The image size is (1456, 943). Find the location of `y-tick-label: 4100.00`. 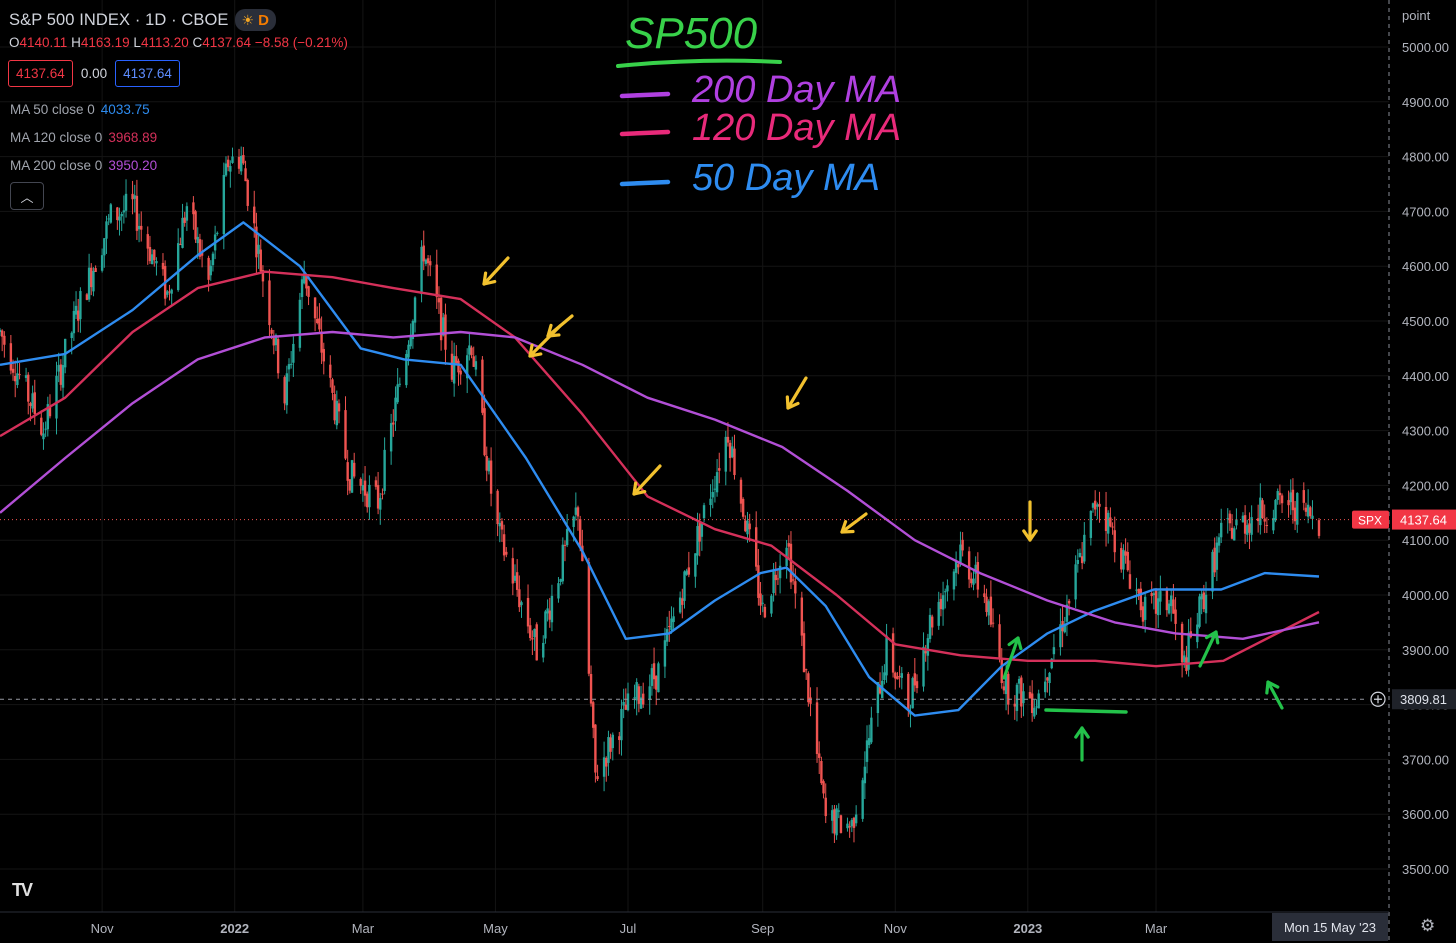

y-tick-label: 4100.00 is located at coordinates (1425, 540).